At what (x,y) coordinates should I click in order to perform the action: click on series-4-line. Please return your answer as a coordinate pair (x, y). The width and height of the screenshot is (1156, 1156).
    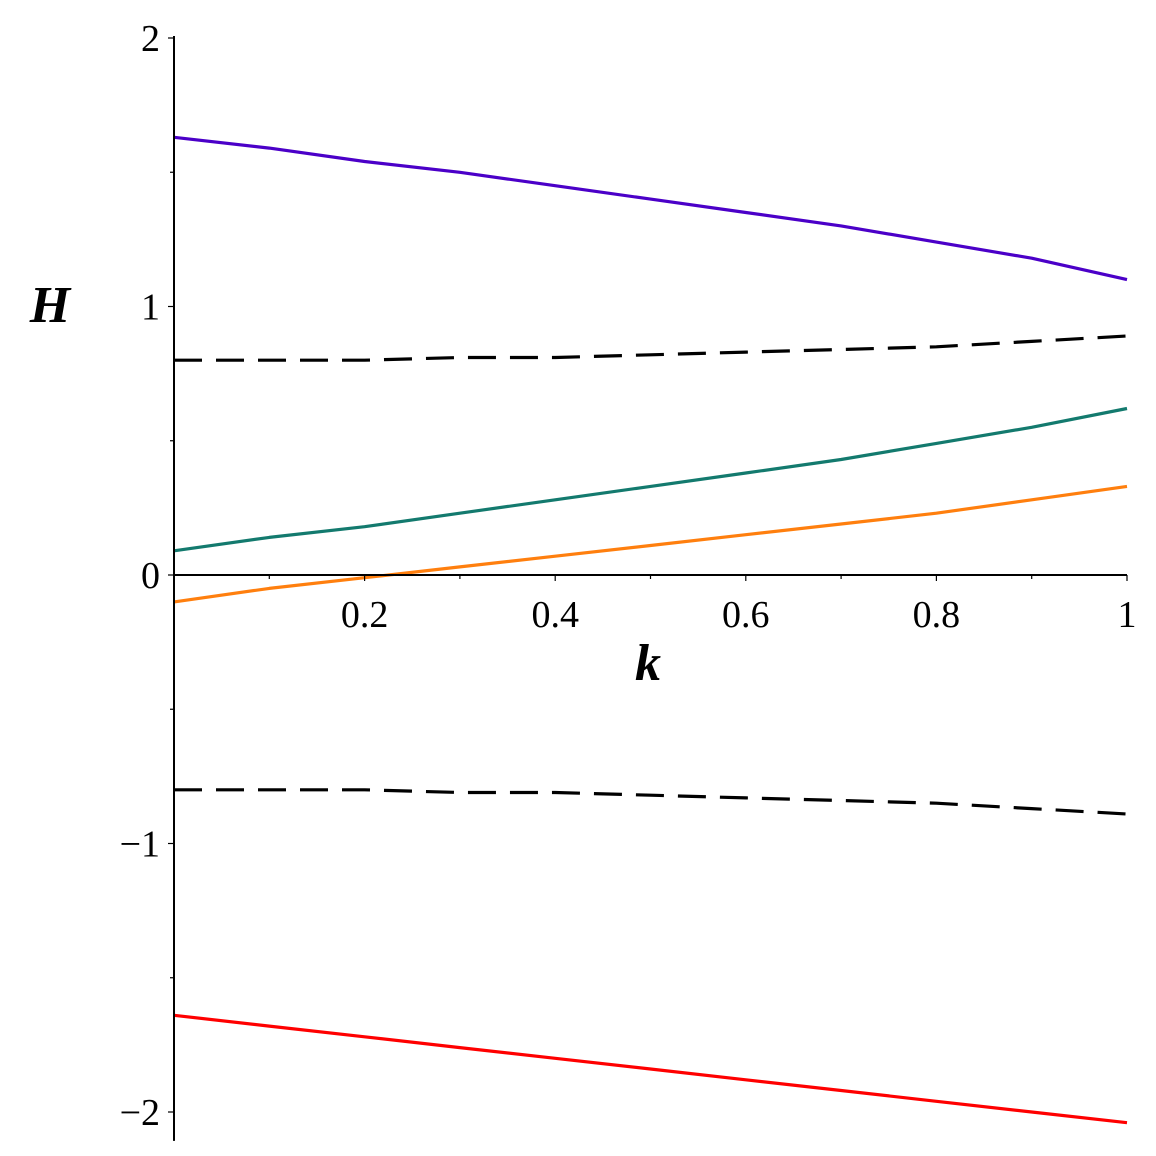
    Looking at the image, I should click on (650, 544).